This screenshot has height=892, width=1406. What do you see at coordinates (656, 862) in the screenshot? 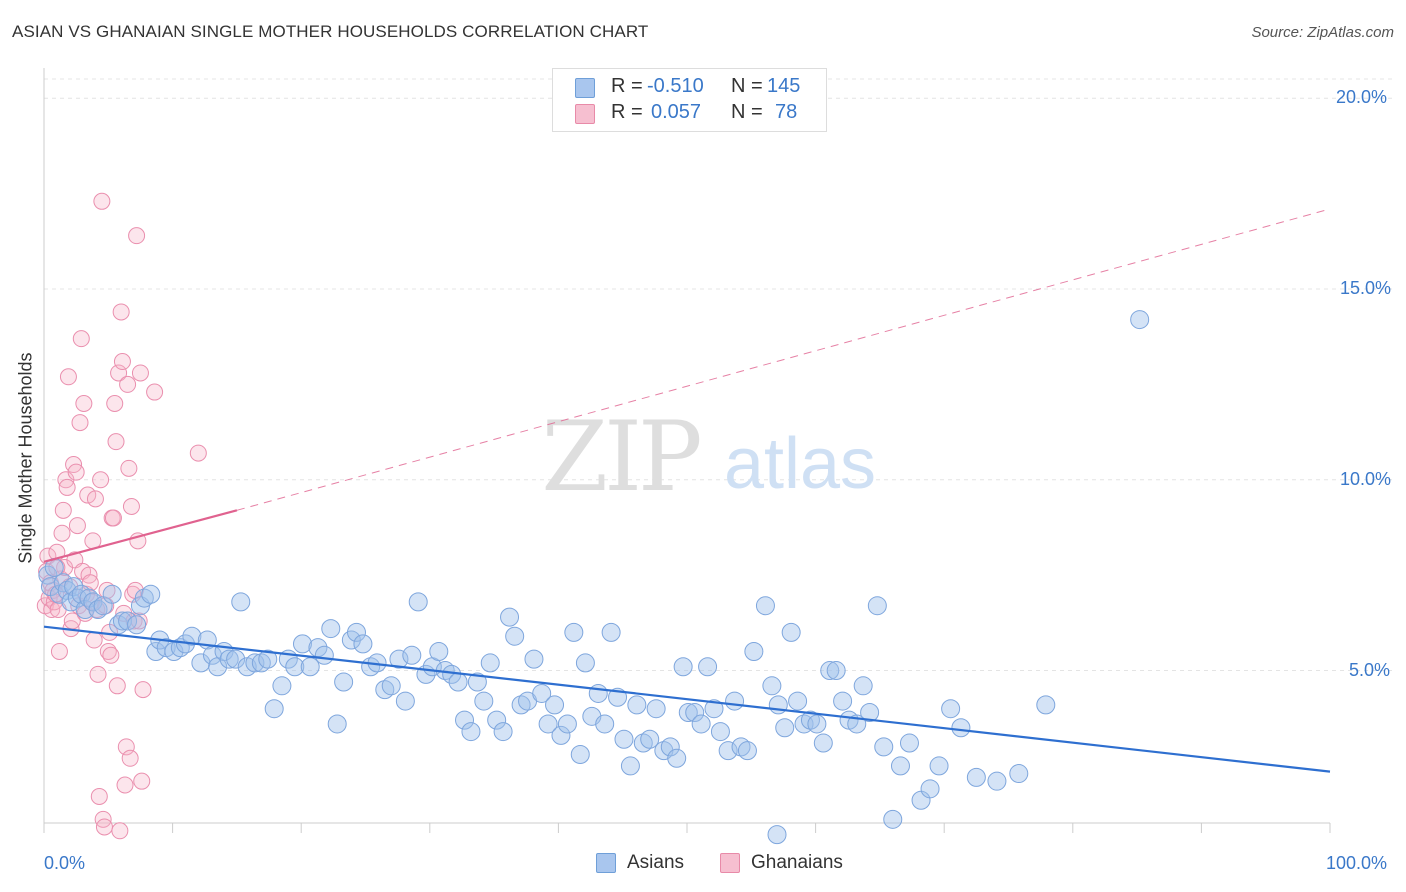
I see `bottom-legend-label-asians: Asians` at bounding box center [656, 862].